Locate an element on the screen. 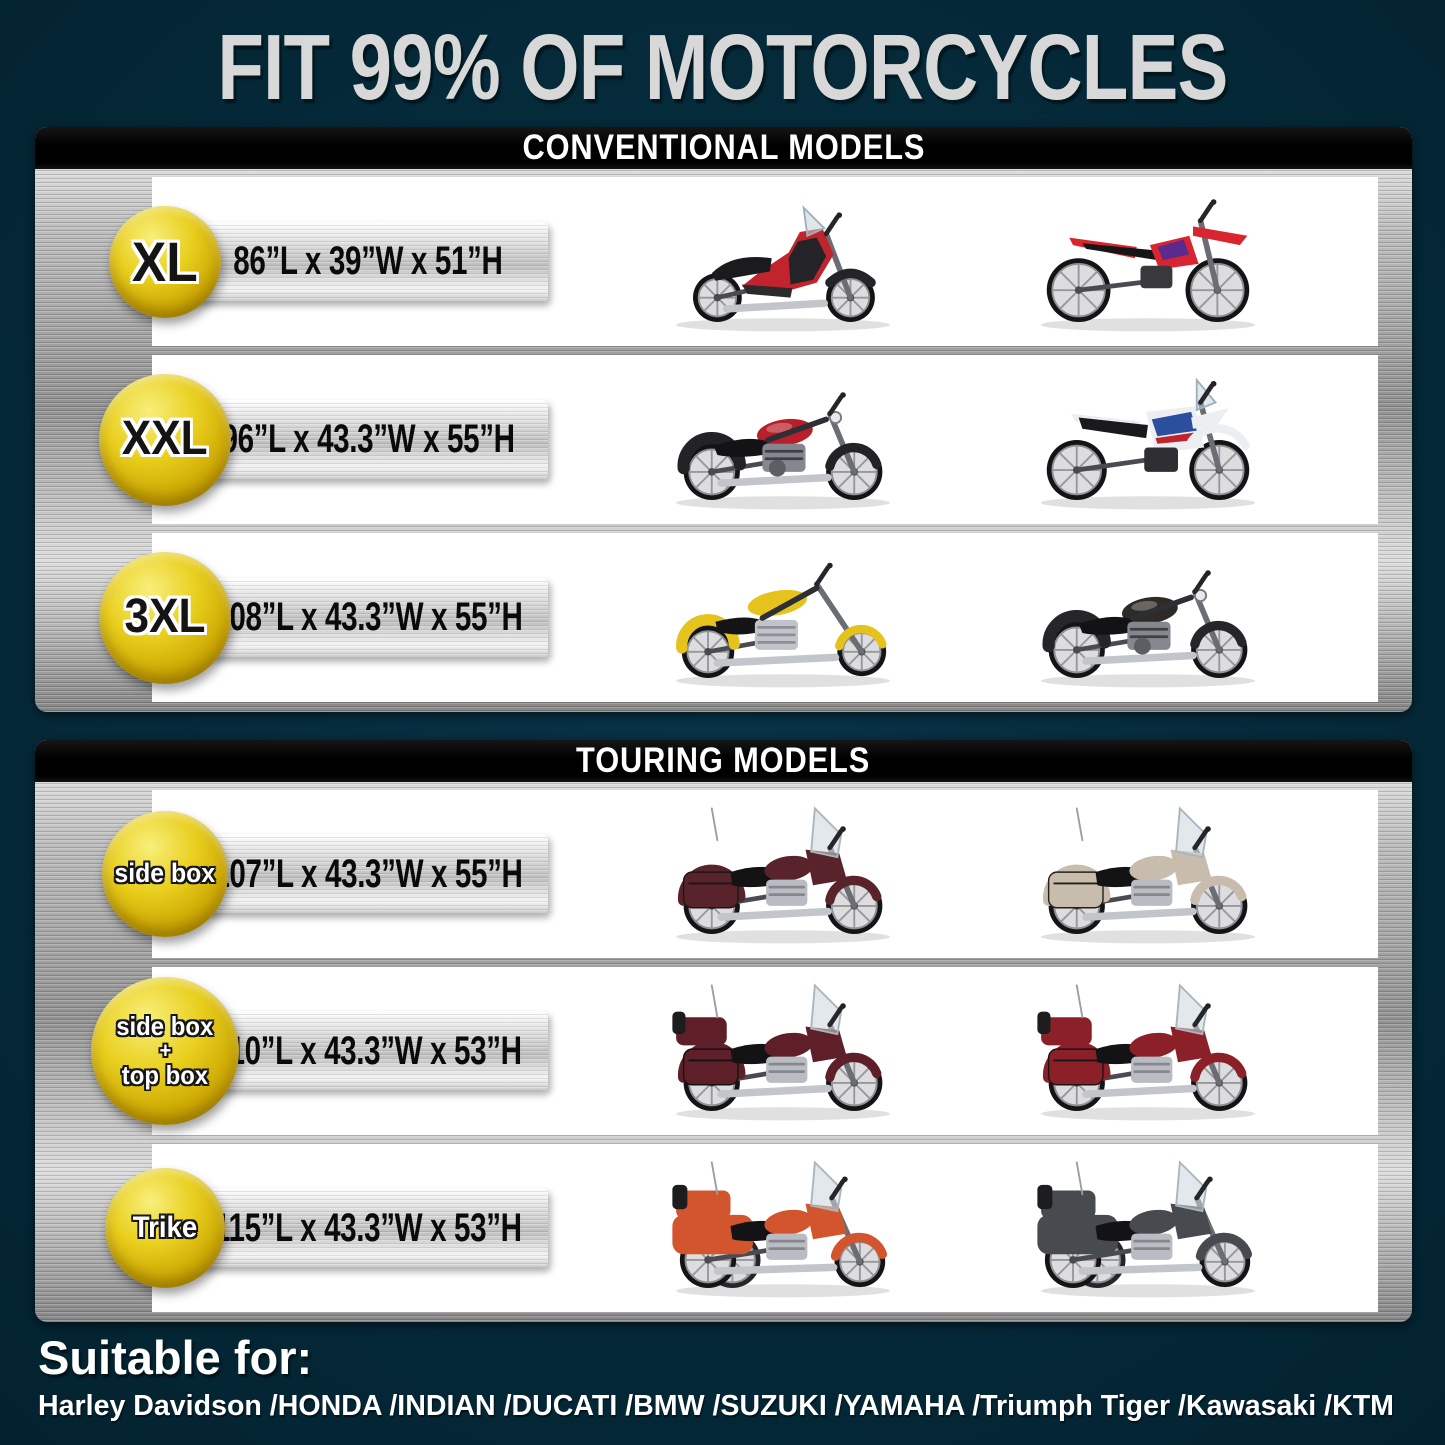 This screenshot has width=1445, height=1445. size-row-side-box: side box 107”L x 43.3”W x 55”H is located at coordinates (740, 874).